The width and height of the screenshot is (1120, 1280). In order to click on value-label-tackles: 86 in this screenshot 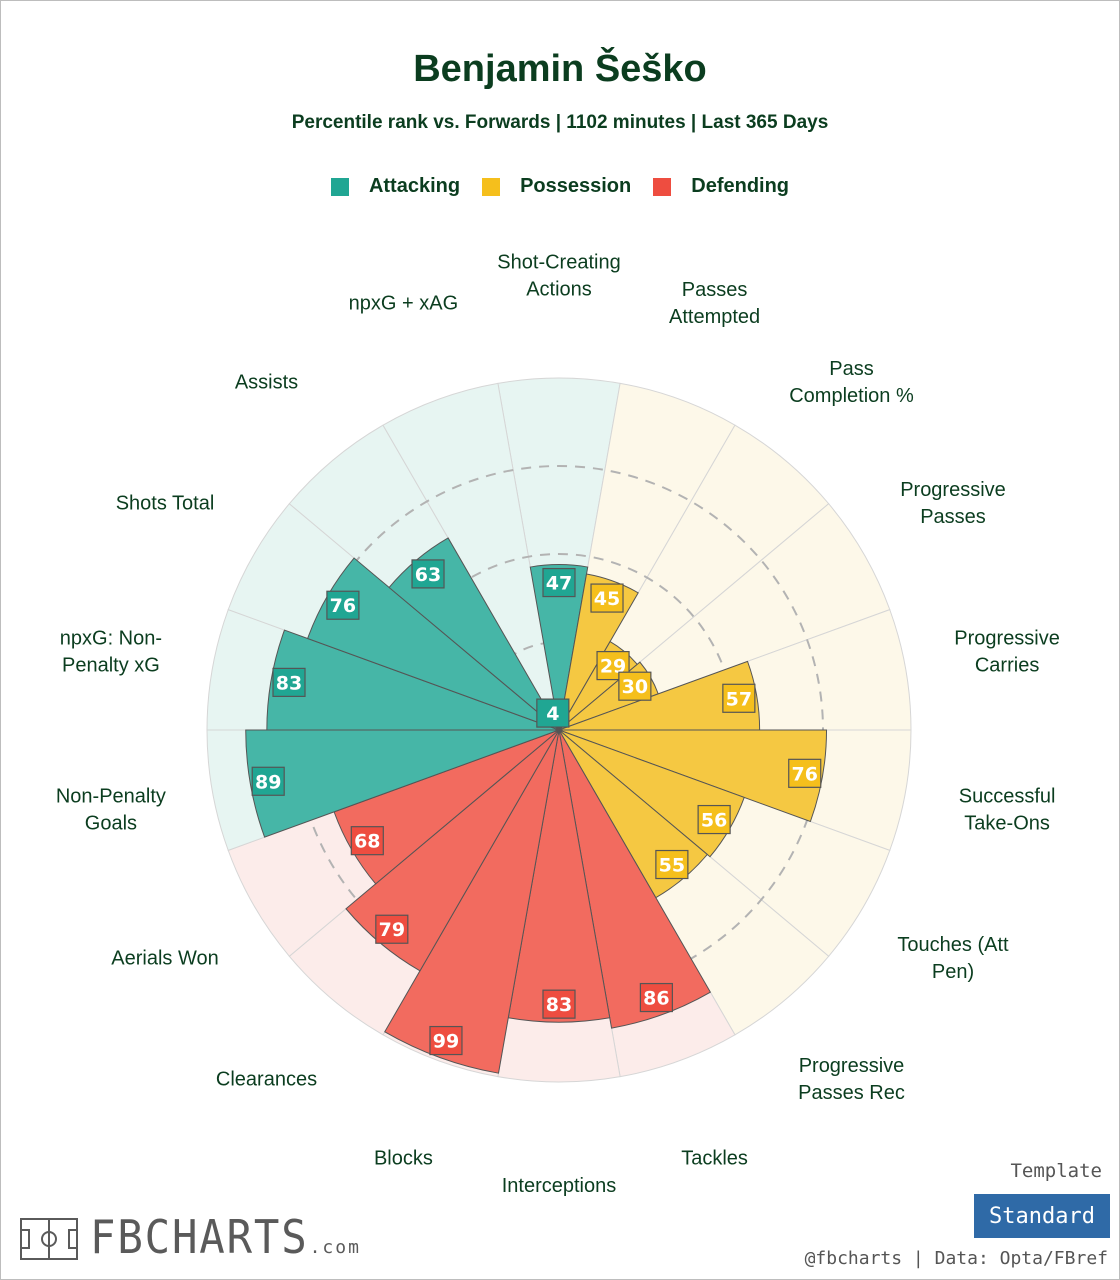, I will do `click(656, 999)`.